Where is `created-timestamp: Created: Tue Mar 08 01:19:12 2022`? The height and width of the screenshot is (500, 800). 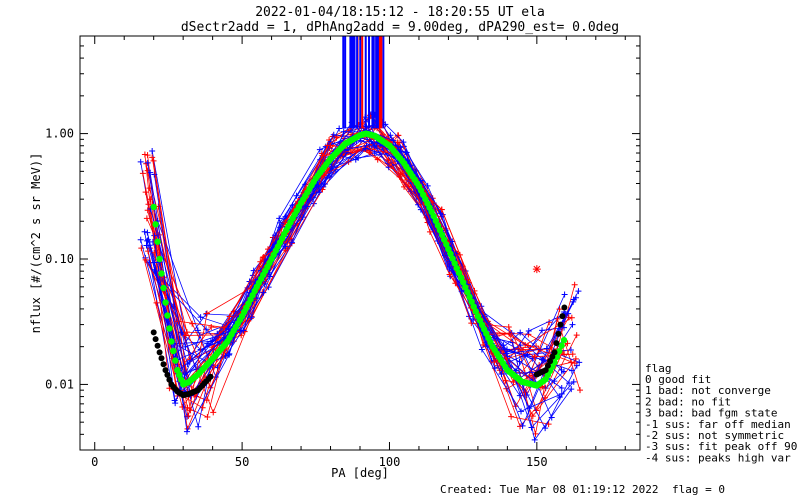
created-timestamp: Created: Tue Mar 08 01:19:12 2022 is located at coordinates (549, 489).